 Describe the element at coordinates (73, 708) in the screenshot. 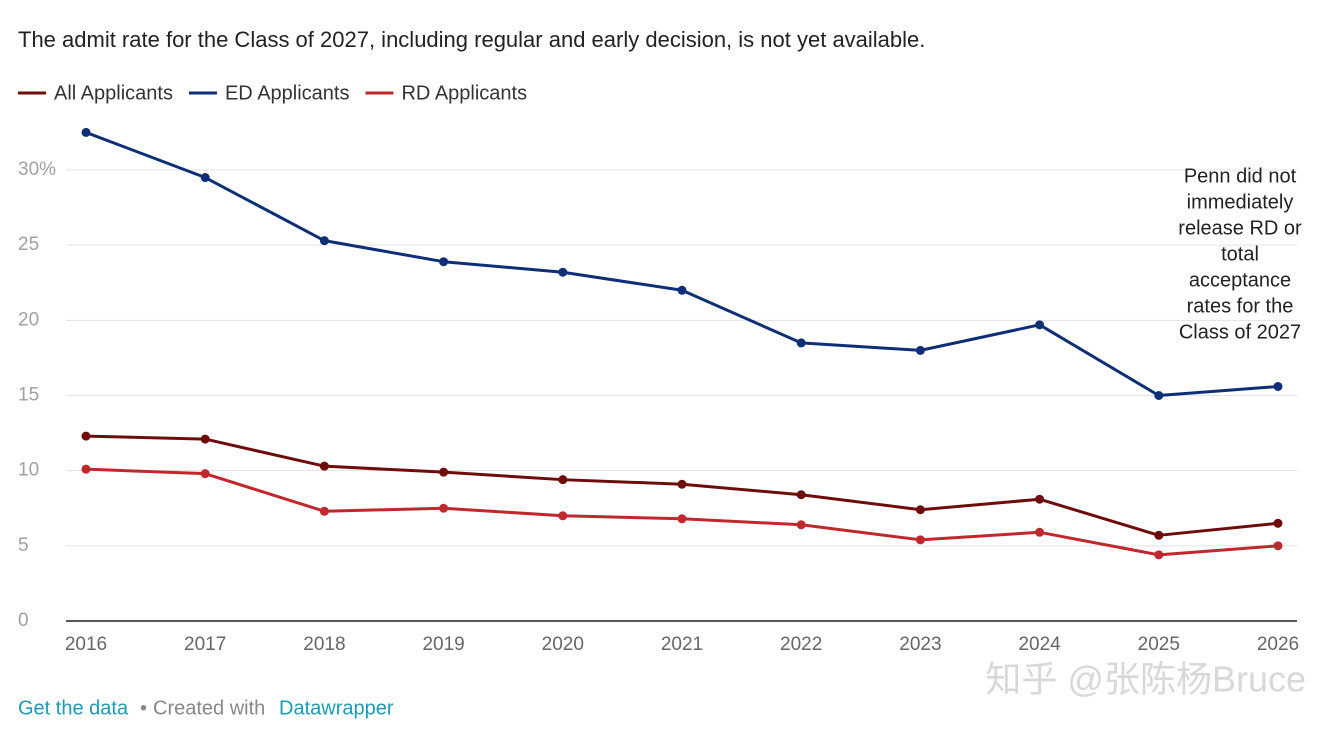

I see `data-link: Get the data` at that location.